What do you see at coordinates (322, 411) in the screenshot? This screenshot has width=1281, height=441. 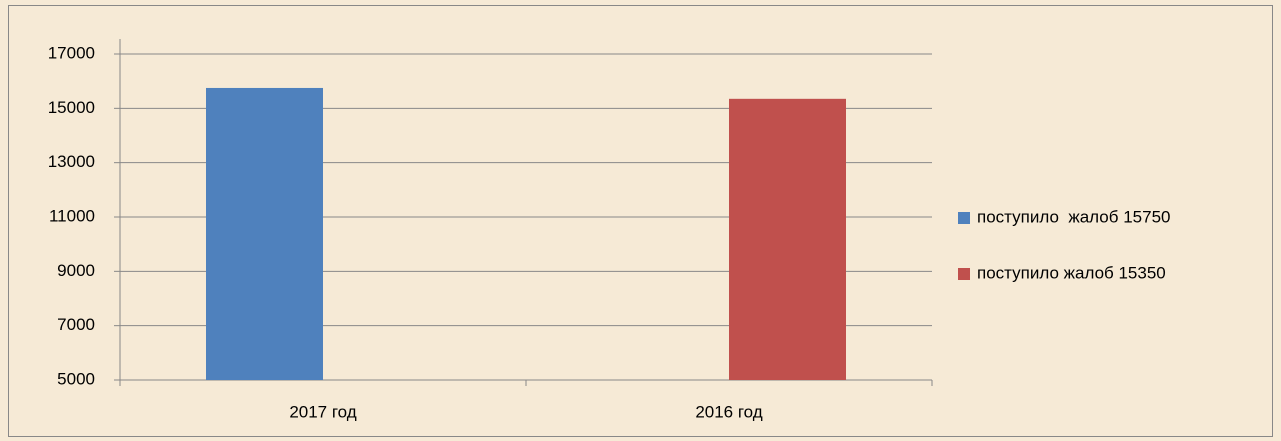 I see `x-tick-label: 2017 год` at bounding box center [322, 411].